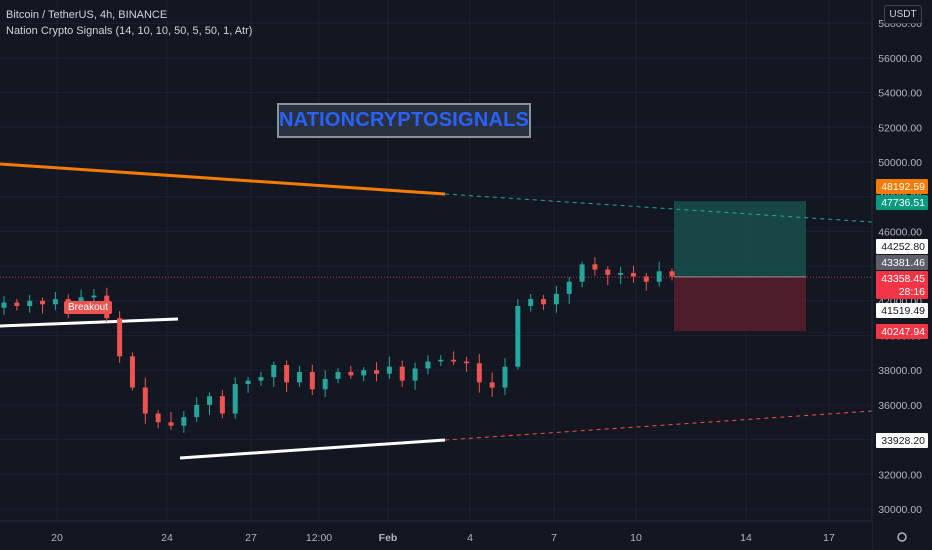 The image size is (932, 550). What do you see at coordinates (740, 304) in the screenshot?
I see `stop-zone` at bounding box center [740, 304].